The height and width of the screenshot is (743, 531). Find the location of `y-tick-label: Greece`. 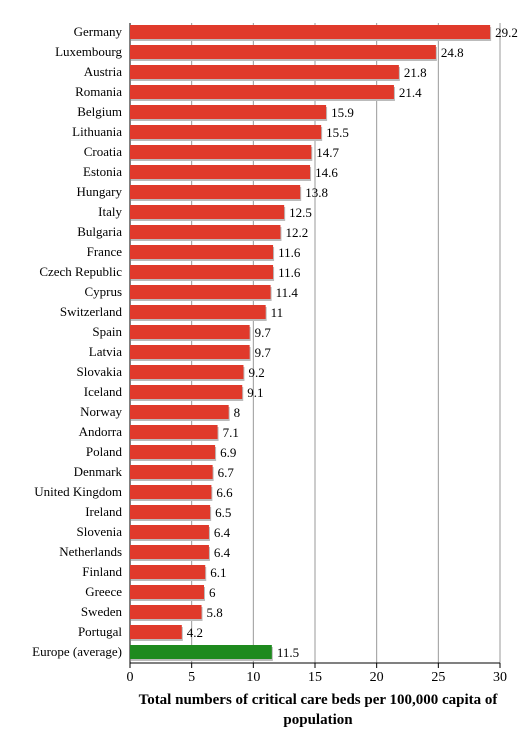

y-tick-label: Greece is located at coordinates (103, 591).